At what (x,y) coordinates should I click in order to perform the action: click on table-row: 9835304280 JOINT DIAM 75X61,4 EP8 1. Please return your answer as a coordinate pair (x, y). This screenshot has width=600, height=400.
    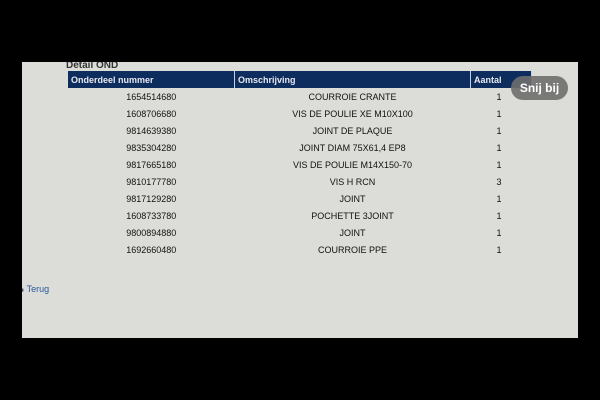
    Looking at the image, I should click on (300, 147).